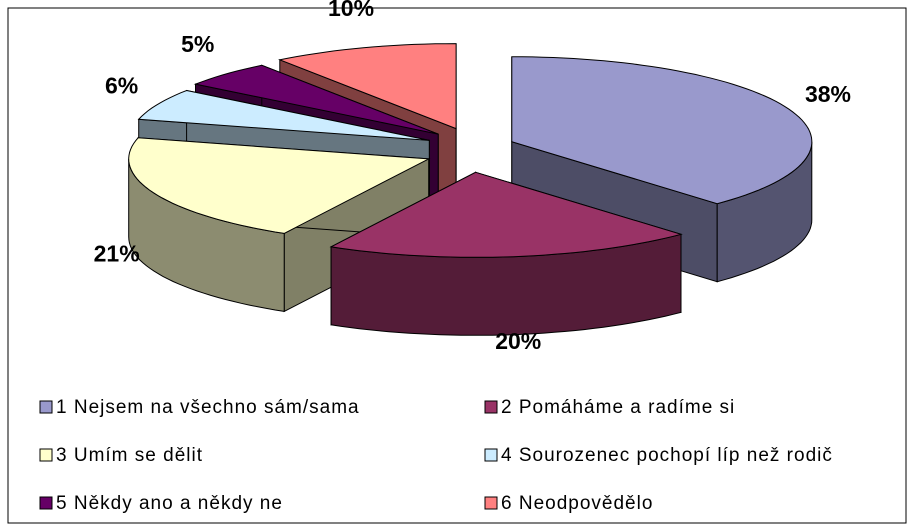  I want to click on data-label: 10%, so click(351, 10).